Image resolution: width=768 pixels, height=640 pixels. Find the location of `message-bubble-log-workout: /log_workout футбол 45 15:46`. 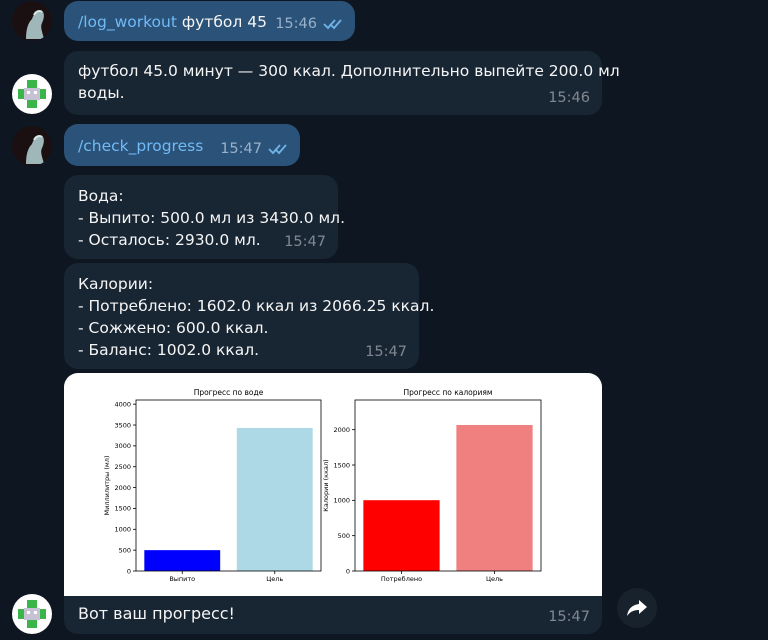

message-bubble-log-workout: /log_workout футбол 45 15:46 is located at coordinates (209, 21).